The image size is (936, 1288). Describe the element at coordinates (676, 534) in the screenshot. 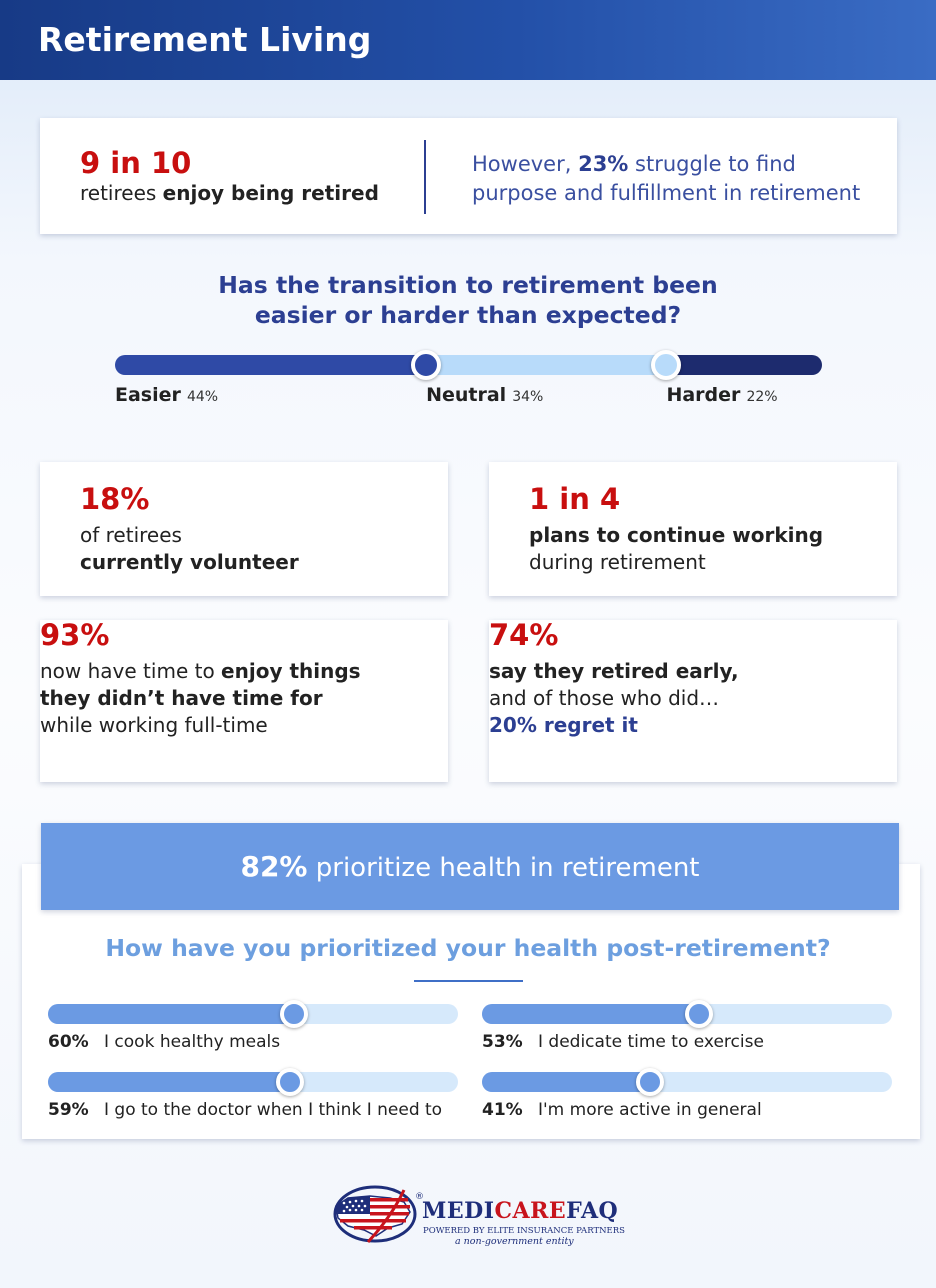

I see `working-line-1: plans to continue working` at that location.